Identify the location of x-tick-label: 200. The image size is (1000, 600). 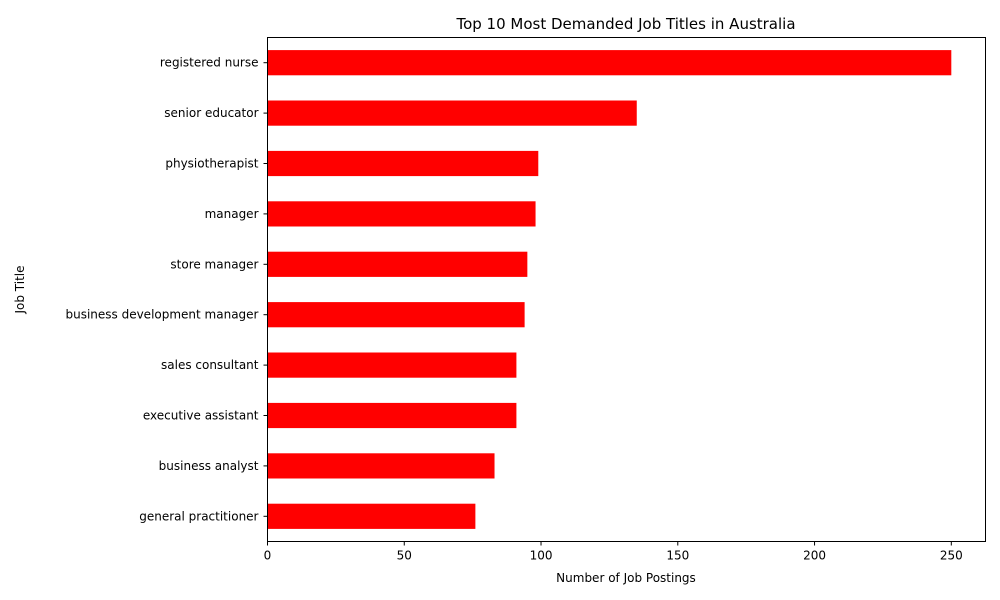
(814, 556).